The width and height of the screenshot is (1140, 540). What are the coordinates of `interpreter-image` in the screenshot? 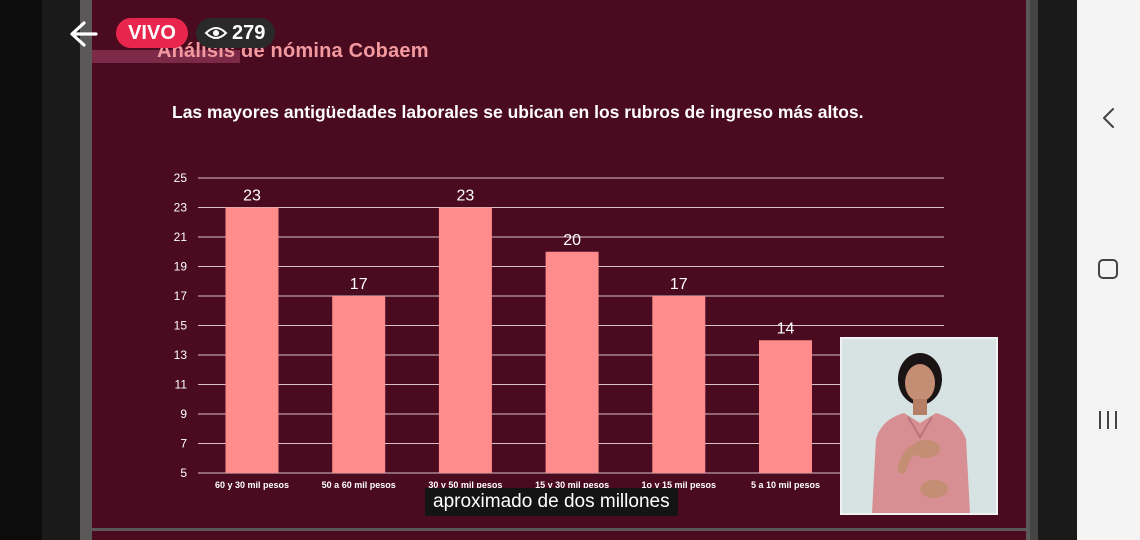 It's located at (919, 426).